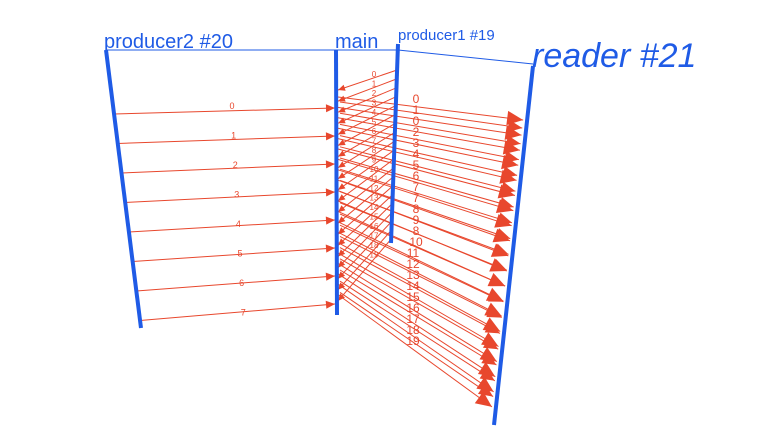 The height and width of the screenshot is (434, 760). I want to click on reader-message-label: 3, so click(416, 143).